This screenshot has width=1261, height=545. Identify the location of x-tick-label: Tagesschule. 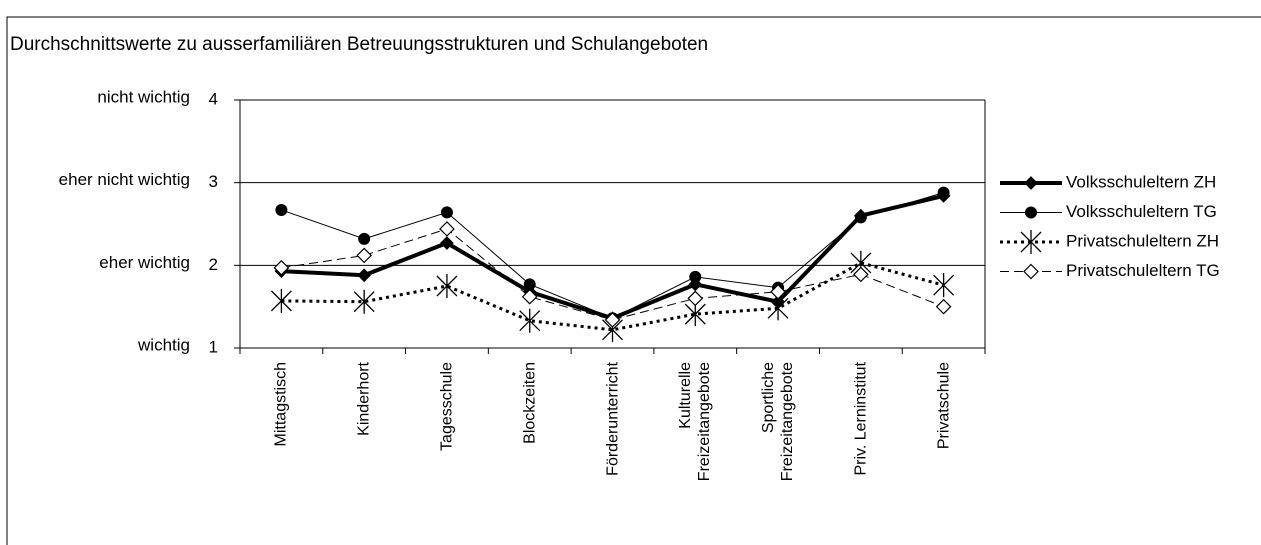
(447, 406).